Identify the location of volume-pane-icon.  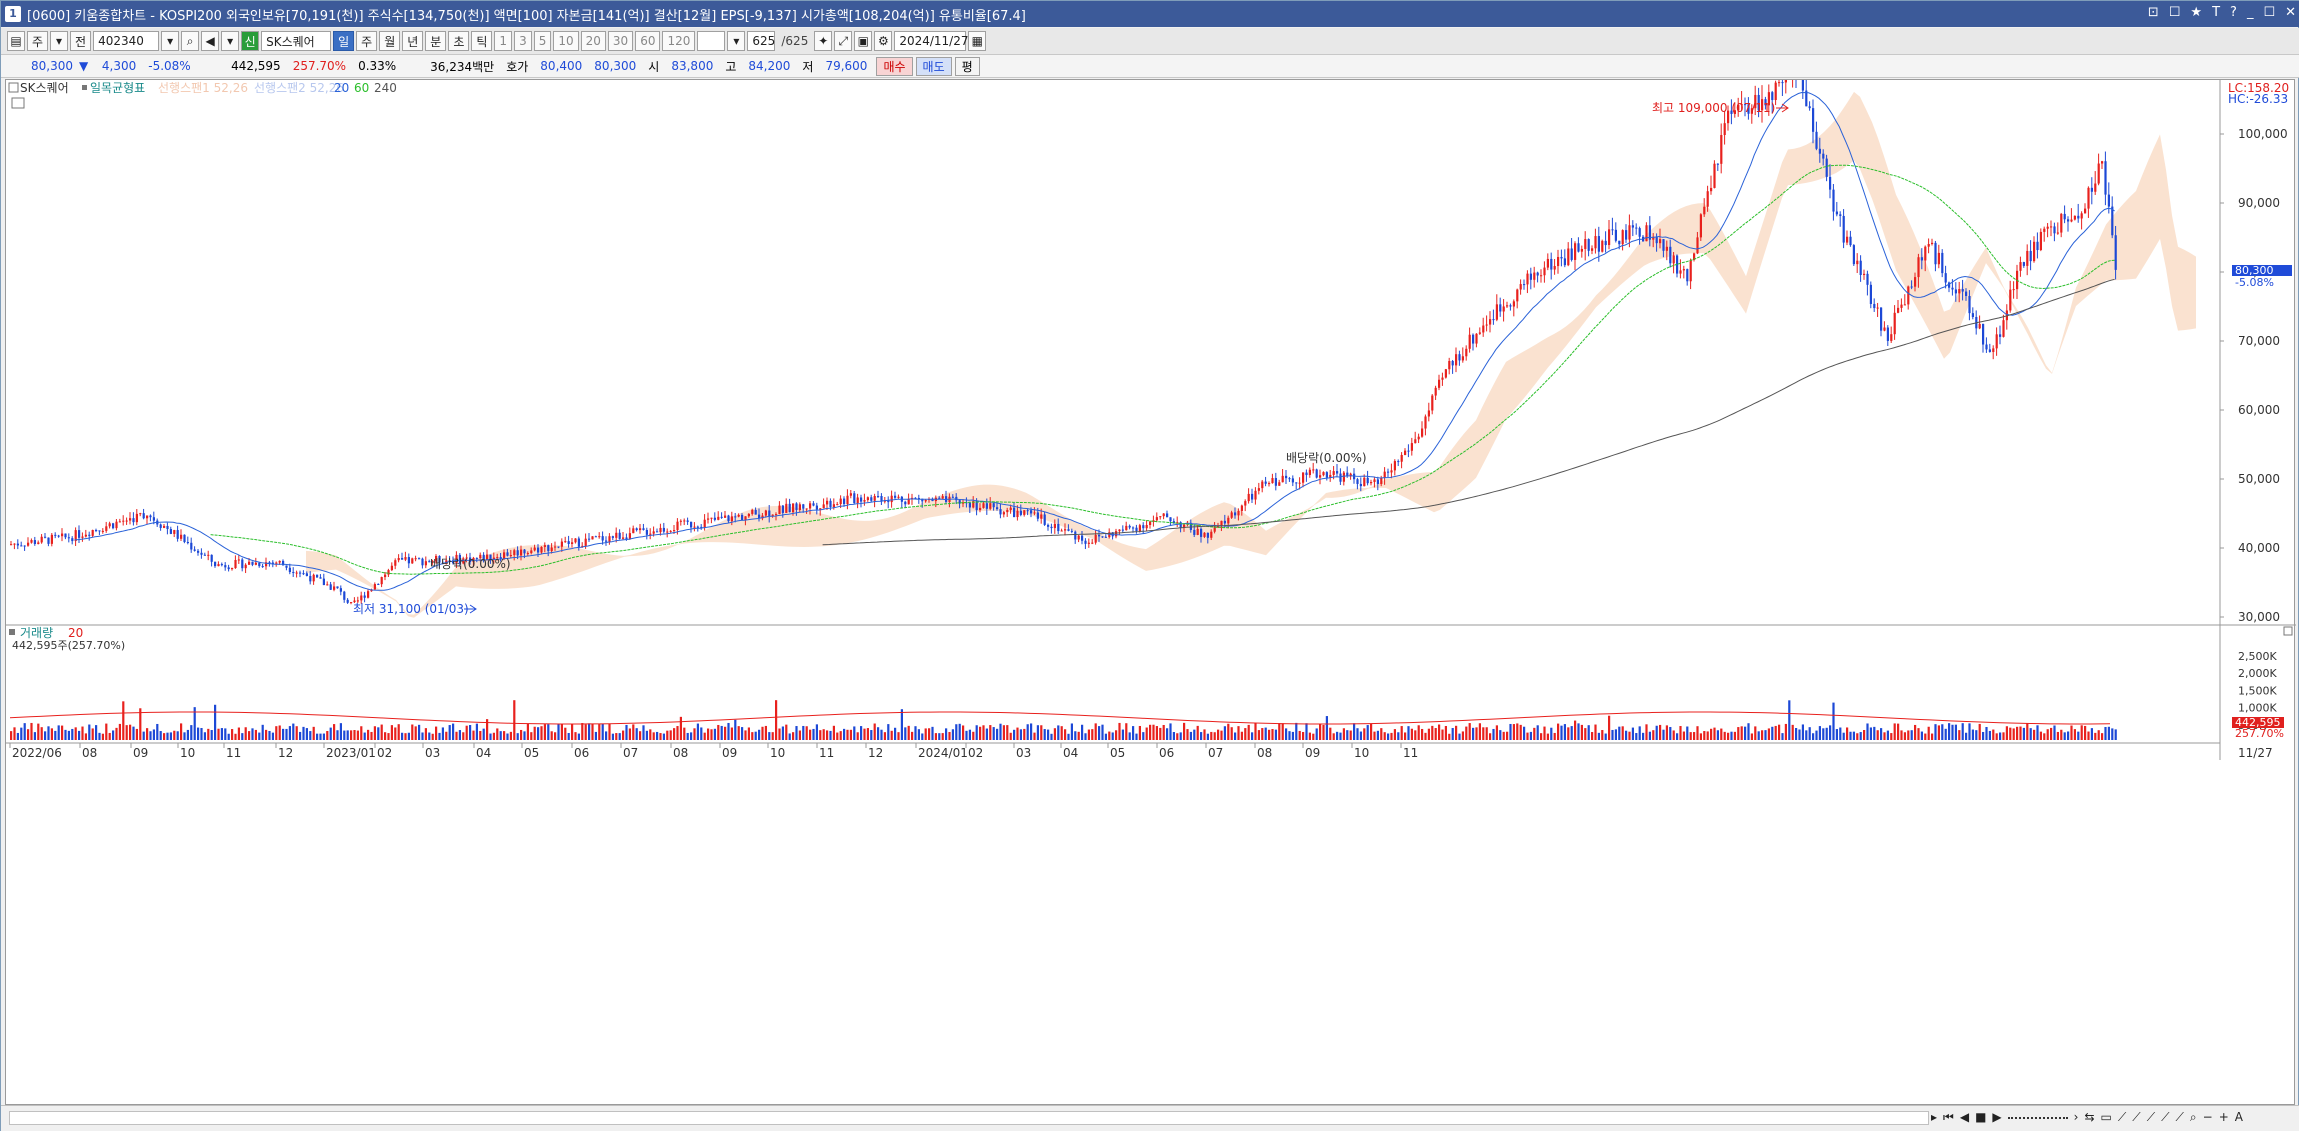
(12, 632).